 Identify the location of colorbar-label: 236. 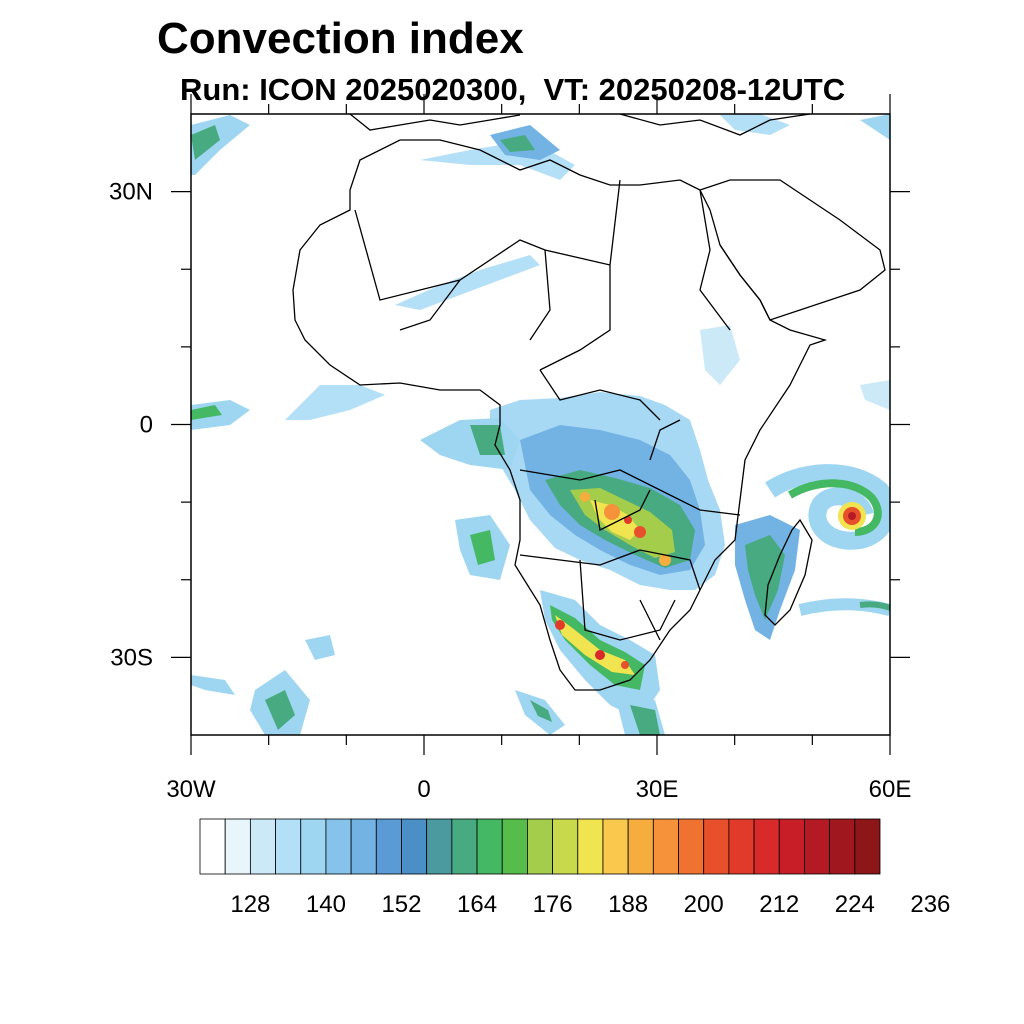
(930, 904).